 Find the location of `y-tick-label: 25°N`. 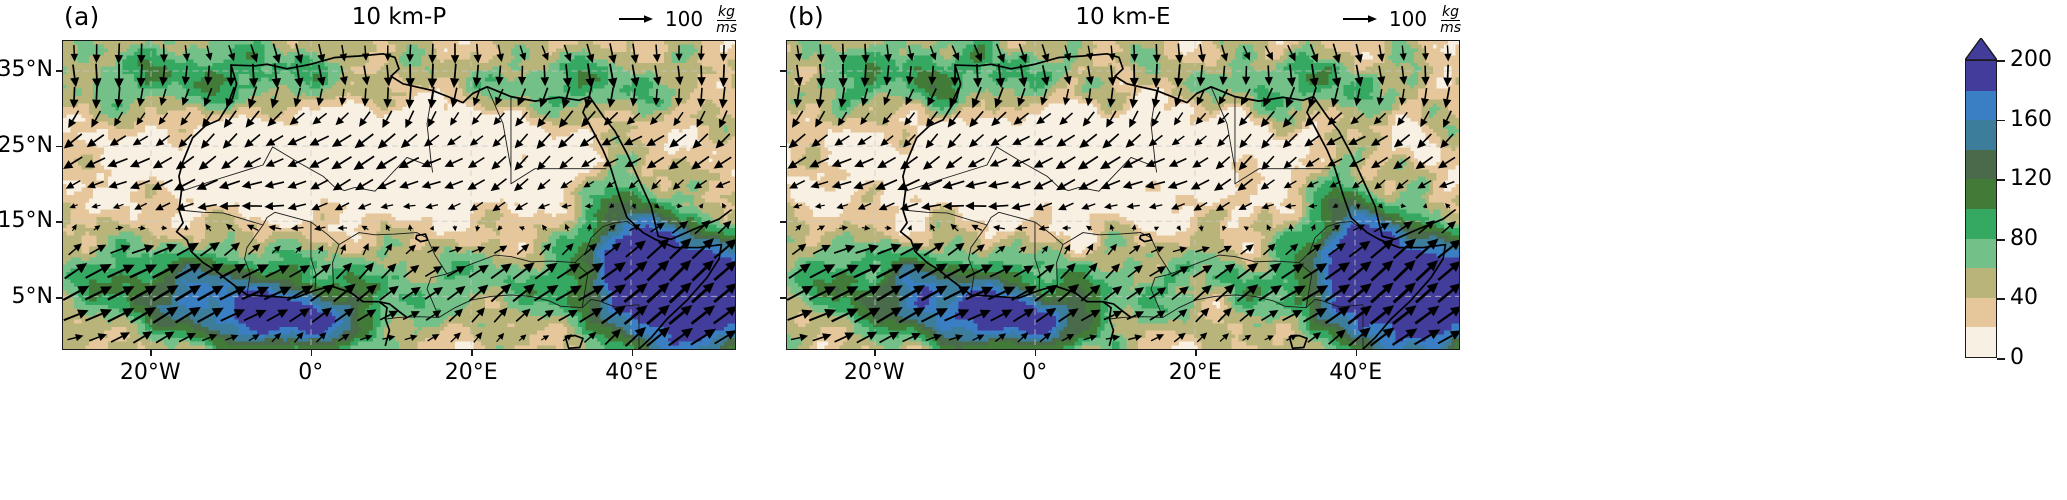

y-tick-label: 25°N is located at coordinates (26, 145).